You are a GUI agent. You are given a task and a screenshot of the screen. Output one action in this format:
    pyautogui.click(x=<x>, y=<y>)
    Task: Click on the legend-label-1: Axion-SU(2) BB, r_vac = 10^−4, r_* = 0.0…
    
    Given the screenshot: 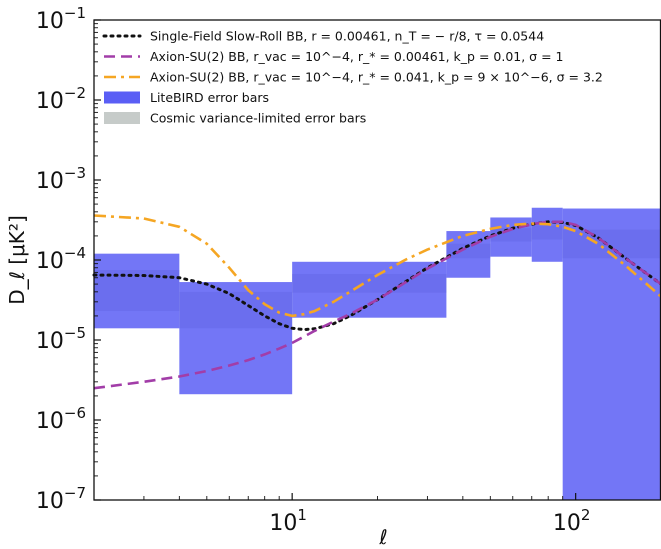 What is the action you would take?
    pyautogui.click(x=356, y=56)
    